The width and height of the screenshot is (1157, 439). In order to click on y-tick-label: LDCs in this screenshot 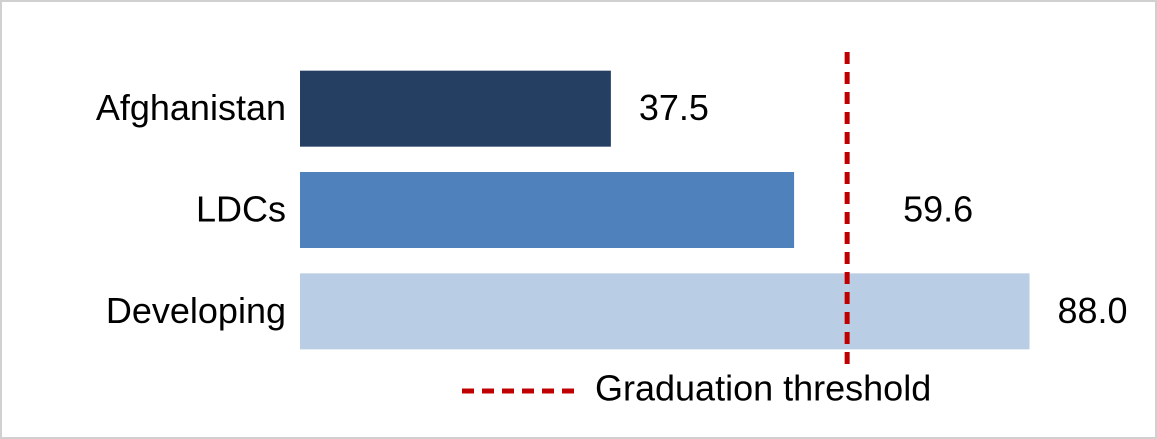, I will do `click(241, 209)`.